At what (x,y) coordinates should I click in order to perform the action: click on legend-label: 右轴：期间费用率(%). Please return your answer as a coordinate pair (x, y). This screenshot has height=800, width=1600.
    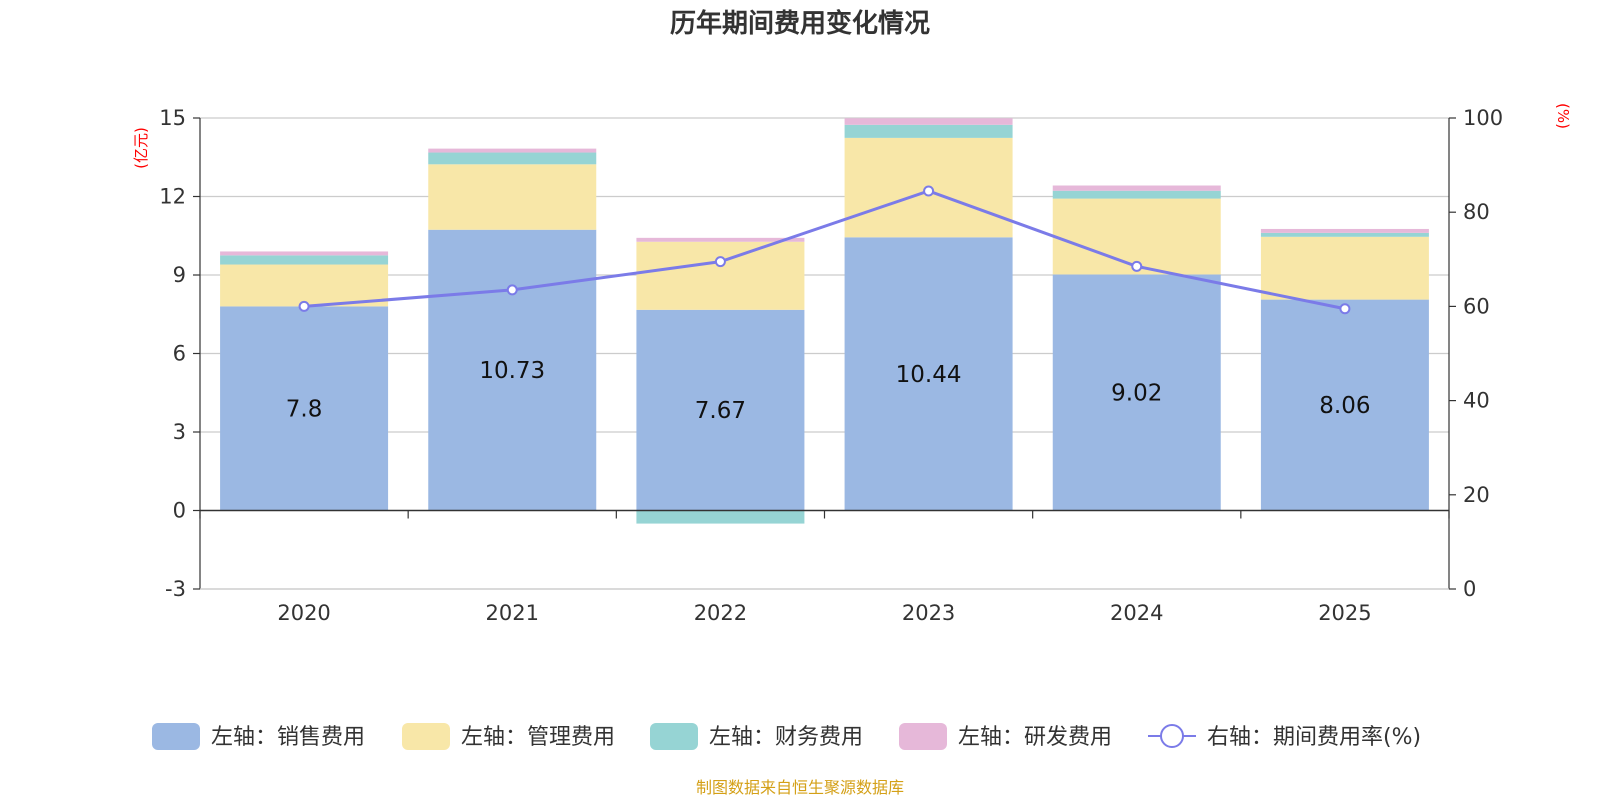
    Looking at the image, I should click on (1314, 737).